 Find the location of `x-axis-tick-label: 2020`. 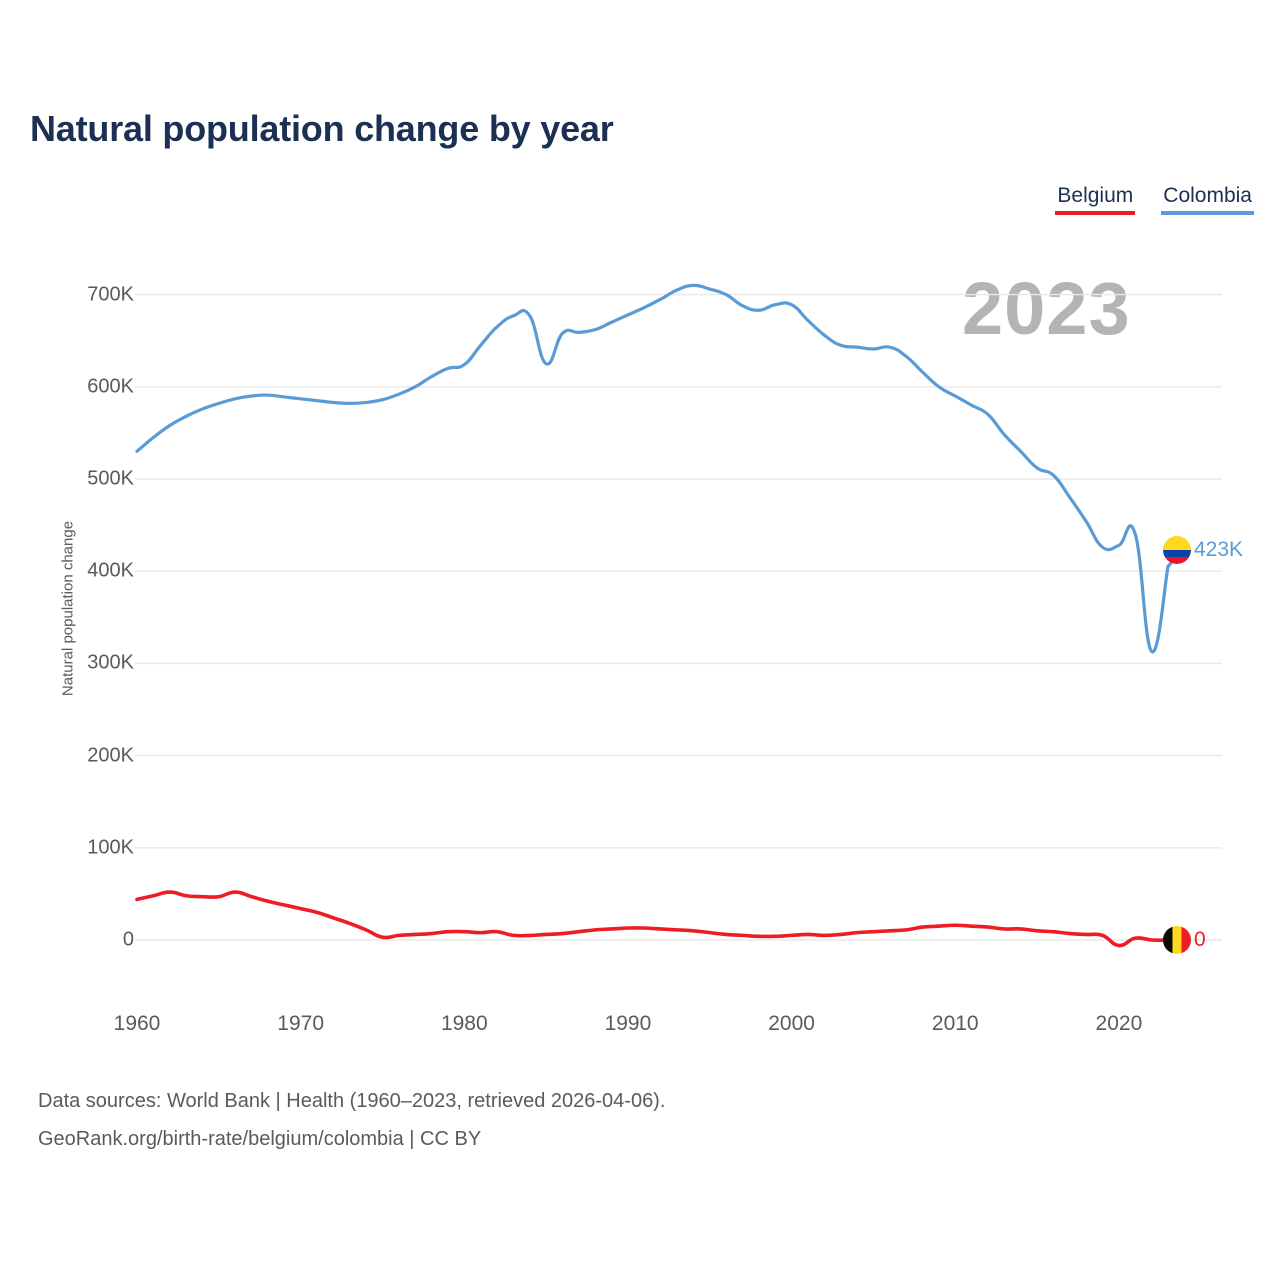

x-axis-tick-label: 2020 is located at coordinates (1119, 1023).